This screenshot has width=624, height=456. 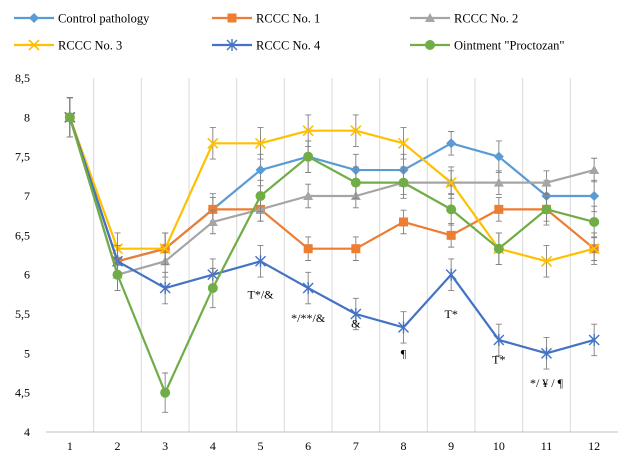 I want to click on x-tick-label: 5, so click(x=261, y=446).